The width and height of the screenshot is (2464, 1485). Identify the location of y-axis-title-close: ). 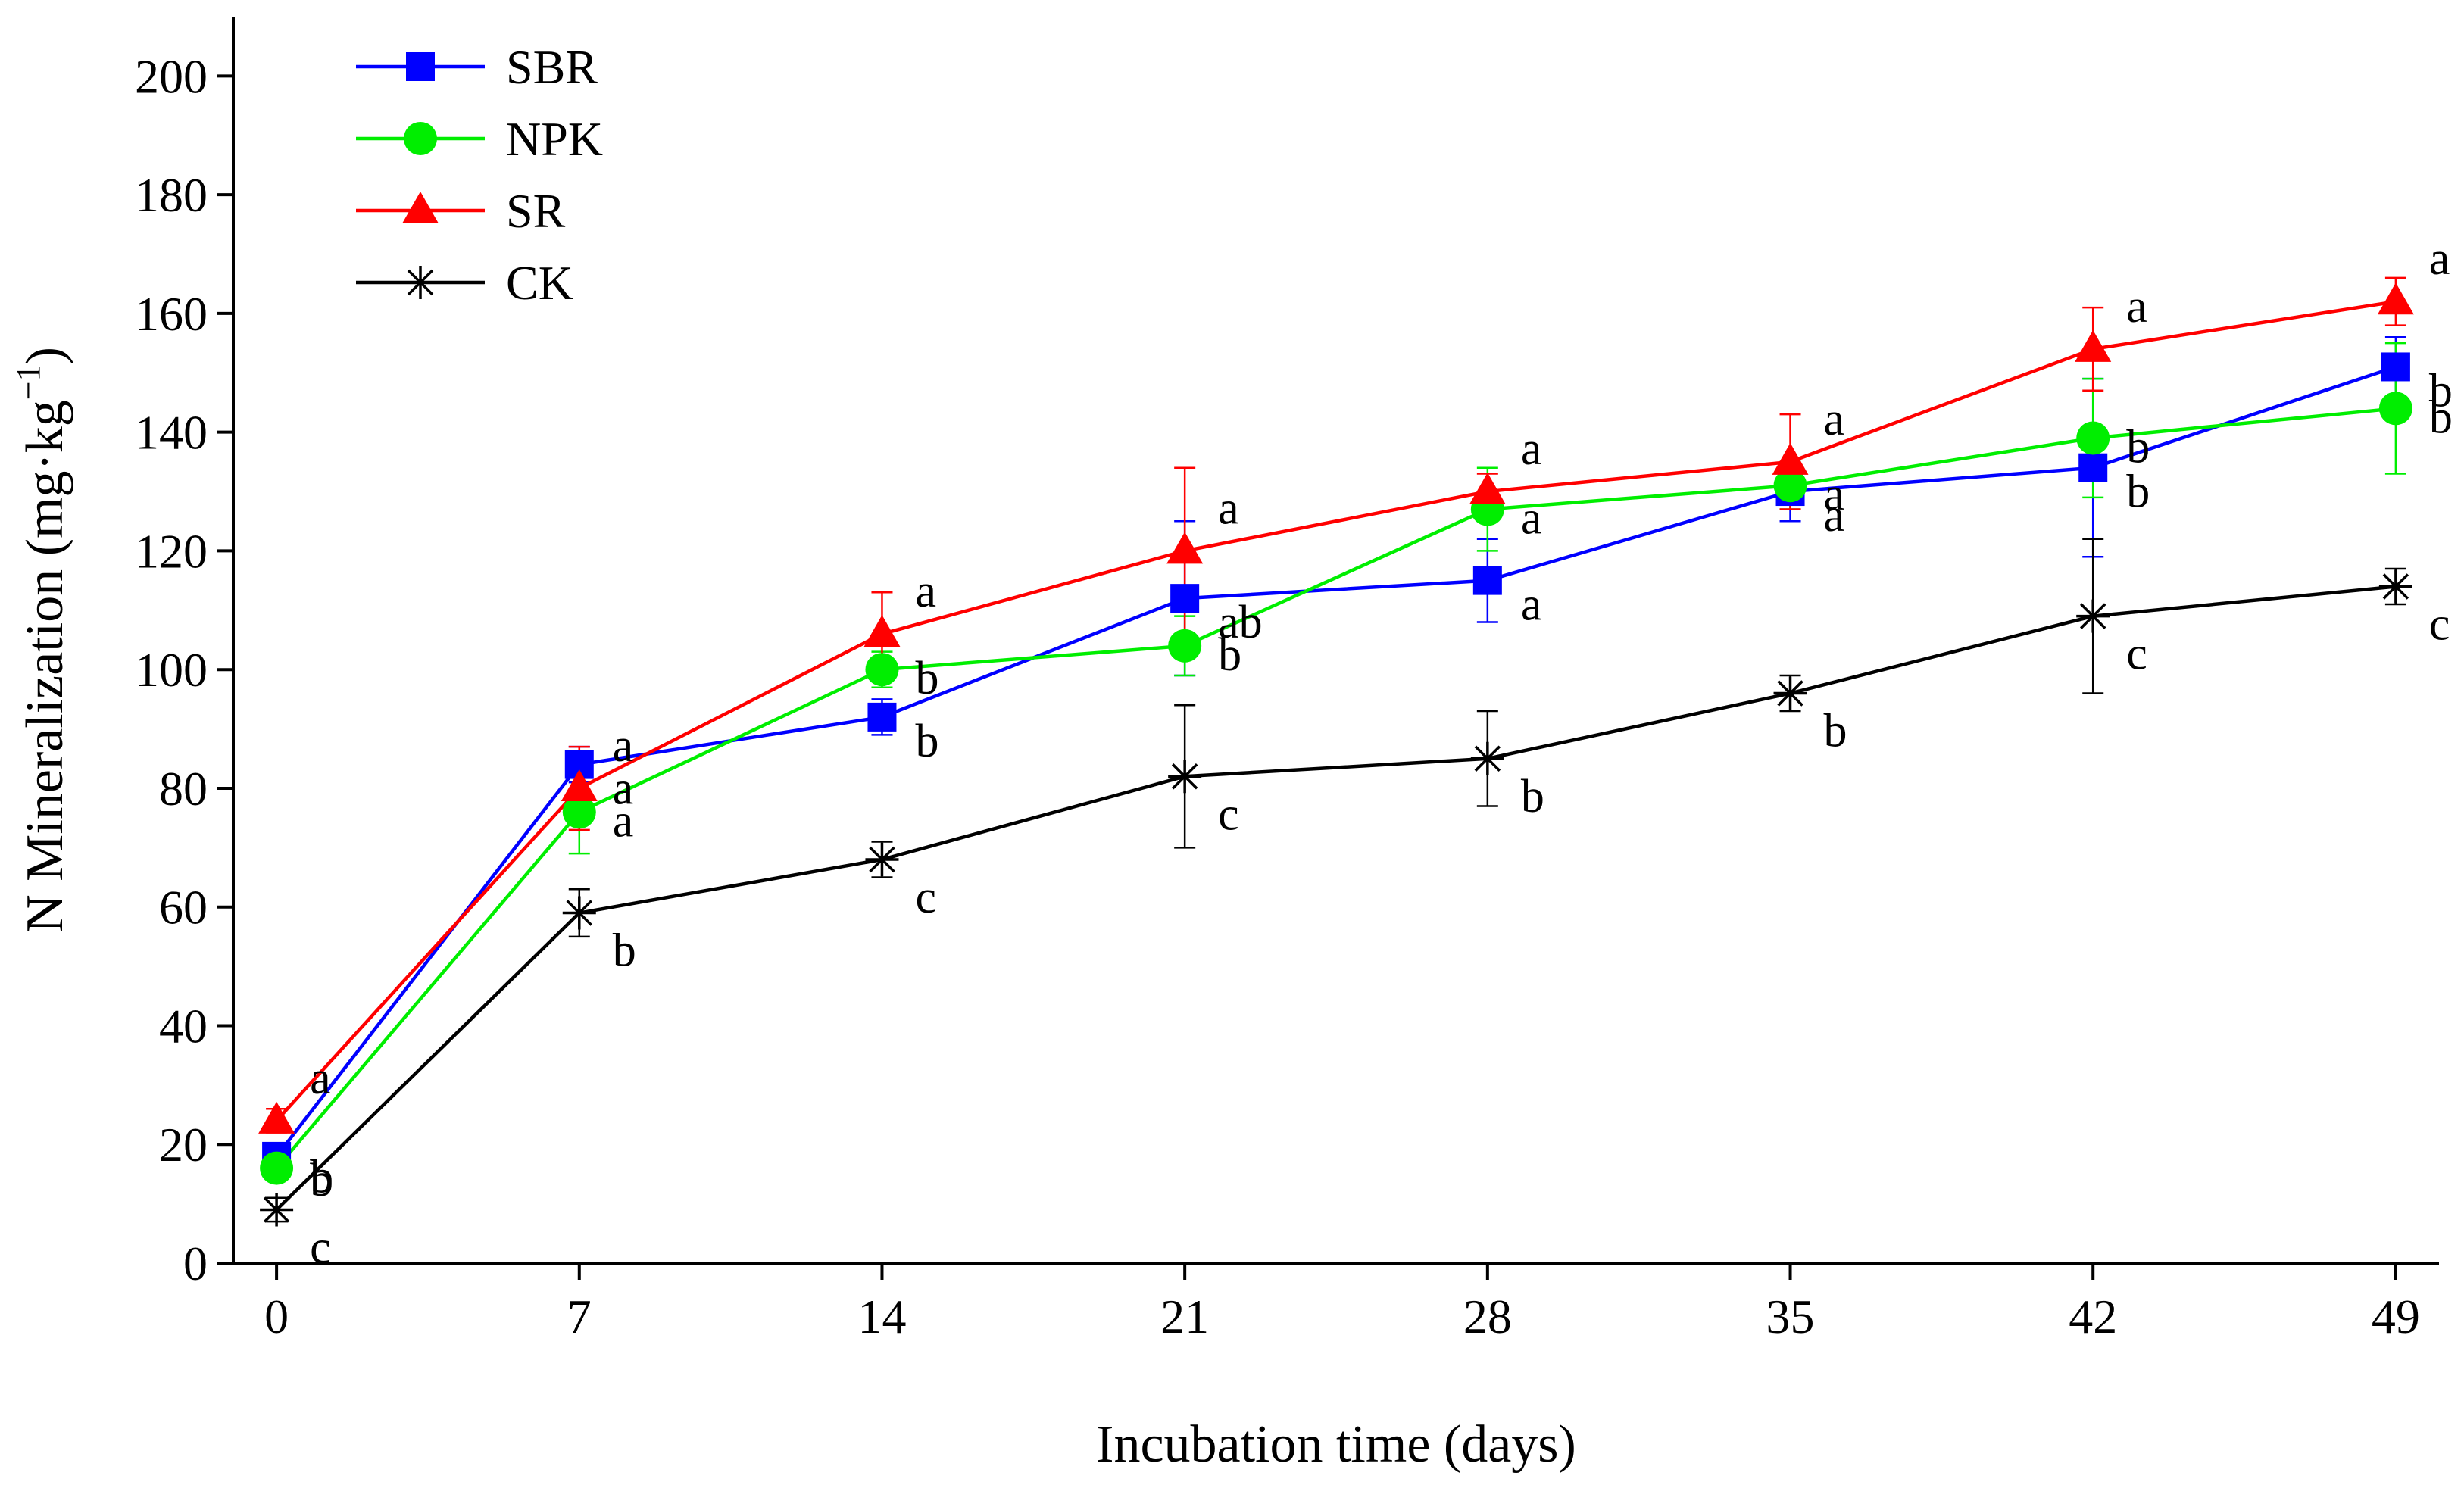
(45, 355).